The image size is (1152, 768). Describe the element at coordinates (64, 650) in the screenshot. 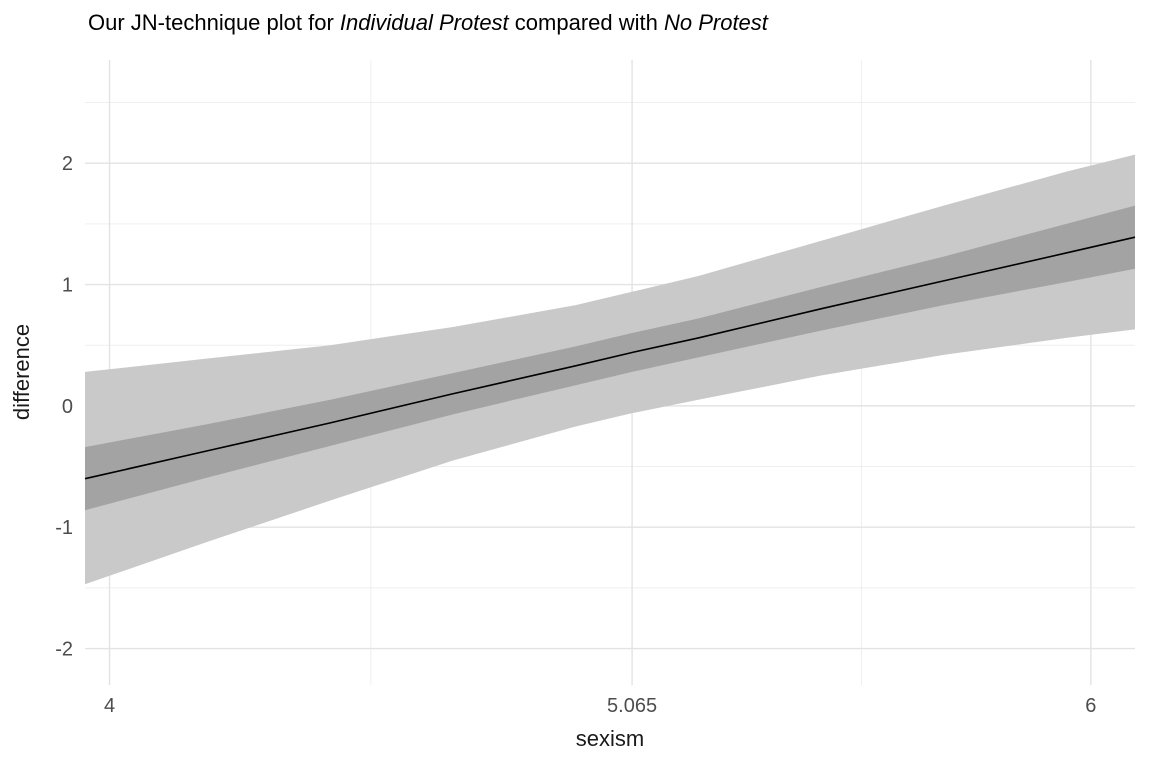

I see `y-tick-label: -2` at that location.